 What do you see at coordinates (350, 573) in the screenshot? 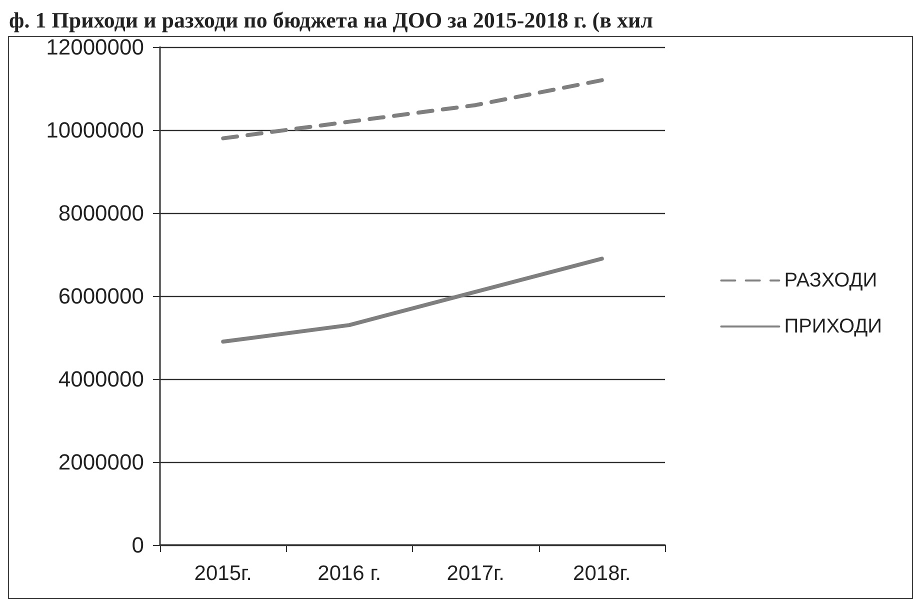
I see `x-tick-label: 2016 г.` at bounding box center [350, 573].